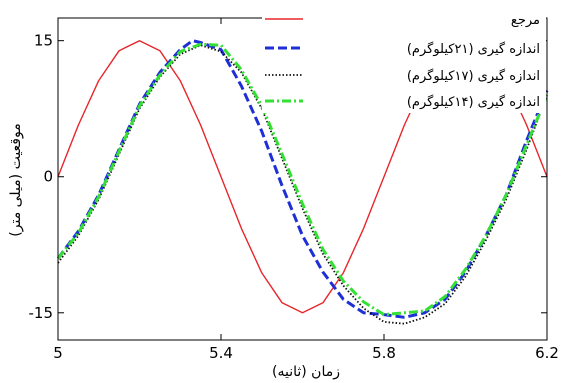  I want to click on legend-label-2: اندازه گیری (۲۱کیلوگرم), so click(473, 49).